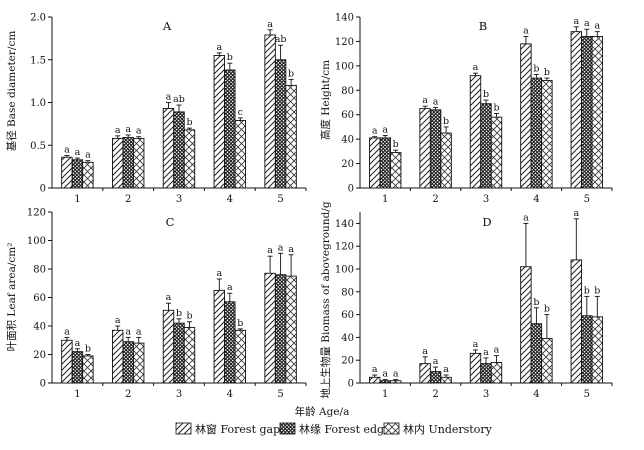 The height and width of the screenshot is (450, 644). I want to click on panel-c-sig-letter-gap-1: a, so click(67, 331).